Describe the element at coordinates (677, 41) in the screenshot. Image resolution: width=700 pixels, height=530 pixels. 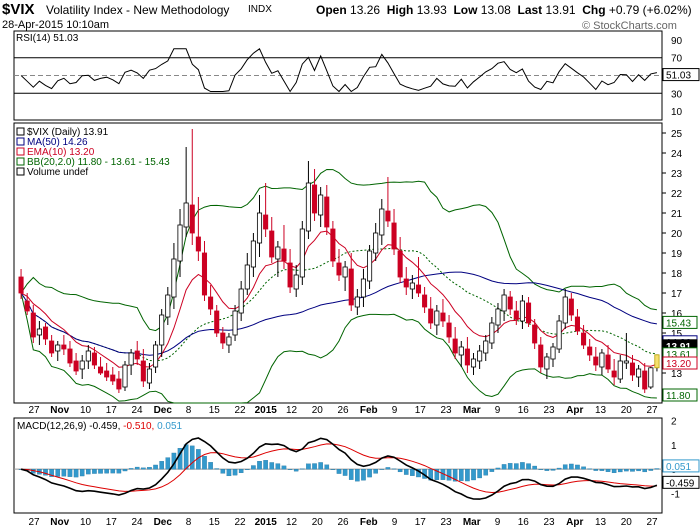
I see `rsi-tick-label: 90` at that location.